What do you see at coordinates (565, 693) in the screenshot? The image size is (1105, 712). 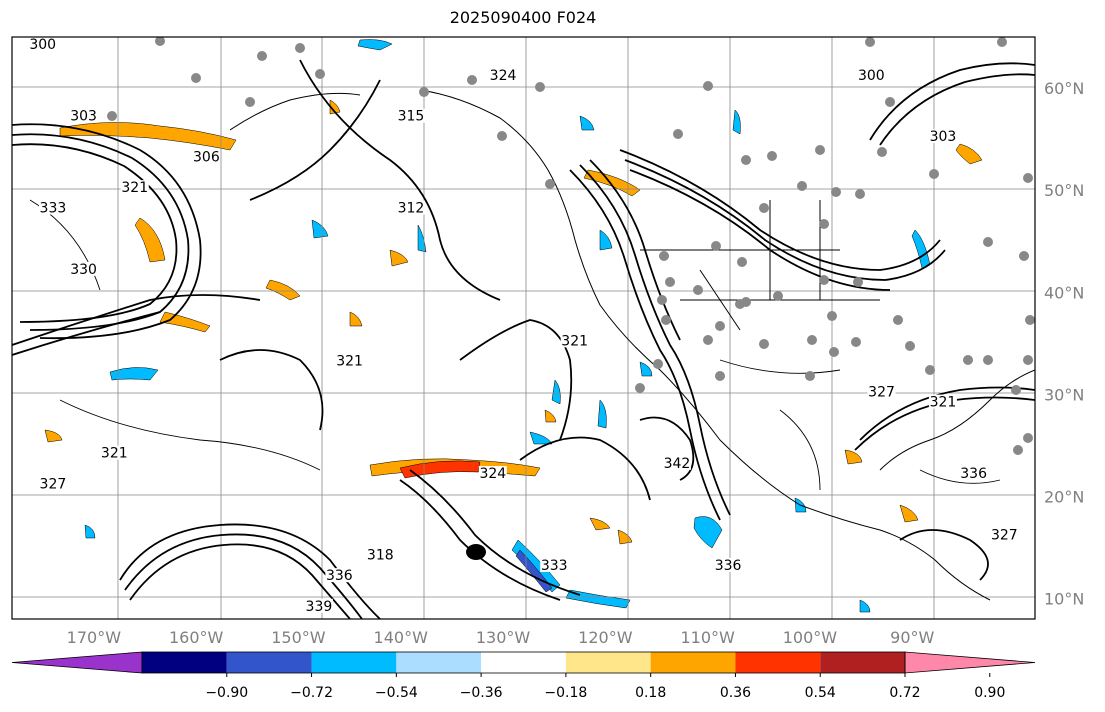 I see `colorbar-tick-label: −0.18` at bounding box center [565, 693].